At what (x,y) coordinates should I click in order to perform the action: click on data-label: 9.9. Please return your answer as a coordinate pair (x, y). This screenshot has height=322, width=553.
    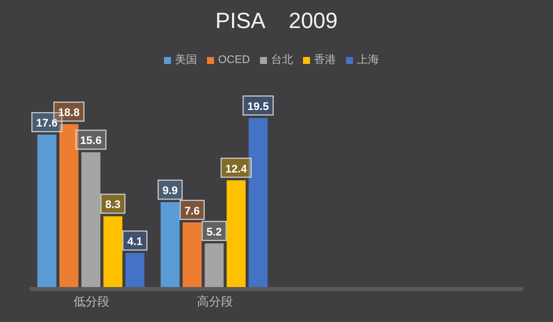
    Looking at the image, I should click on (170, 191).